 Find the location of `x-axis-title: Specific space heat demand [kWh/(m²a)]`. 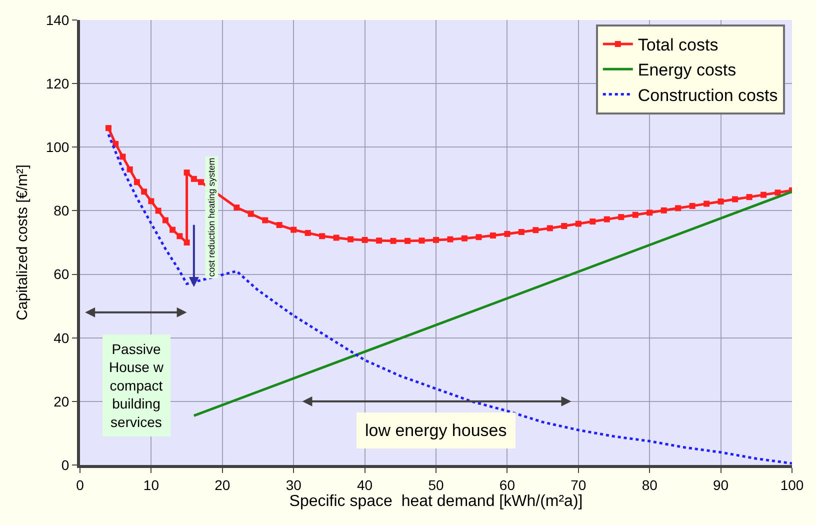

x-axis-title: Specific space heat demand [kWh/(m²a)] is located at coordinates (436, 501).